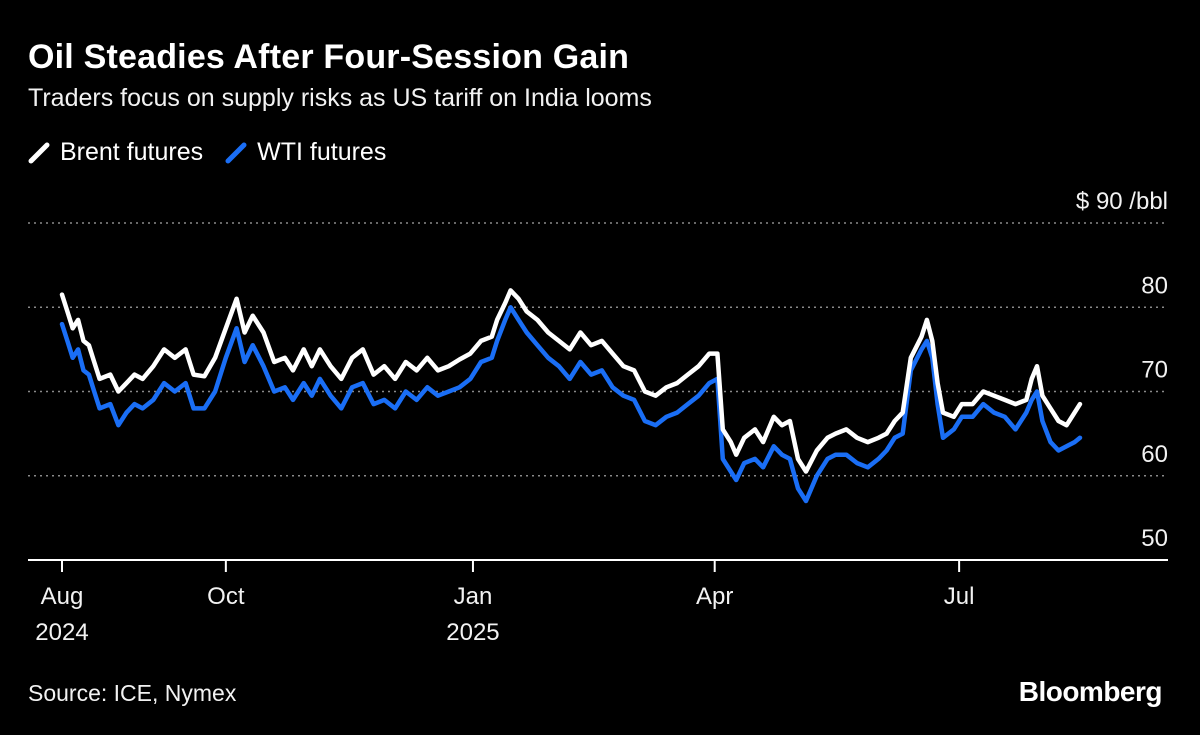 This screenshot has height=735, width=1200. I want to click on brent-swatch-icon, so click(39, 152).